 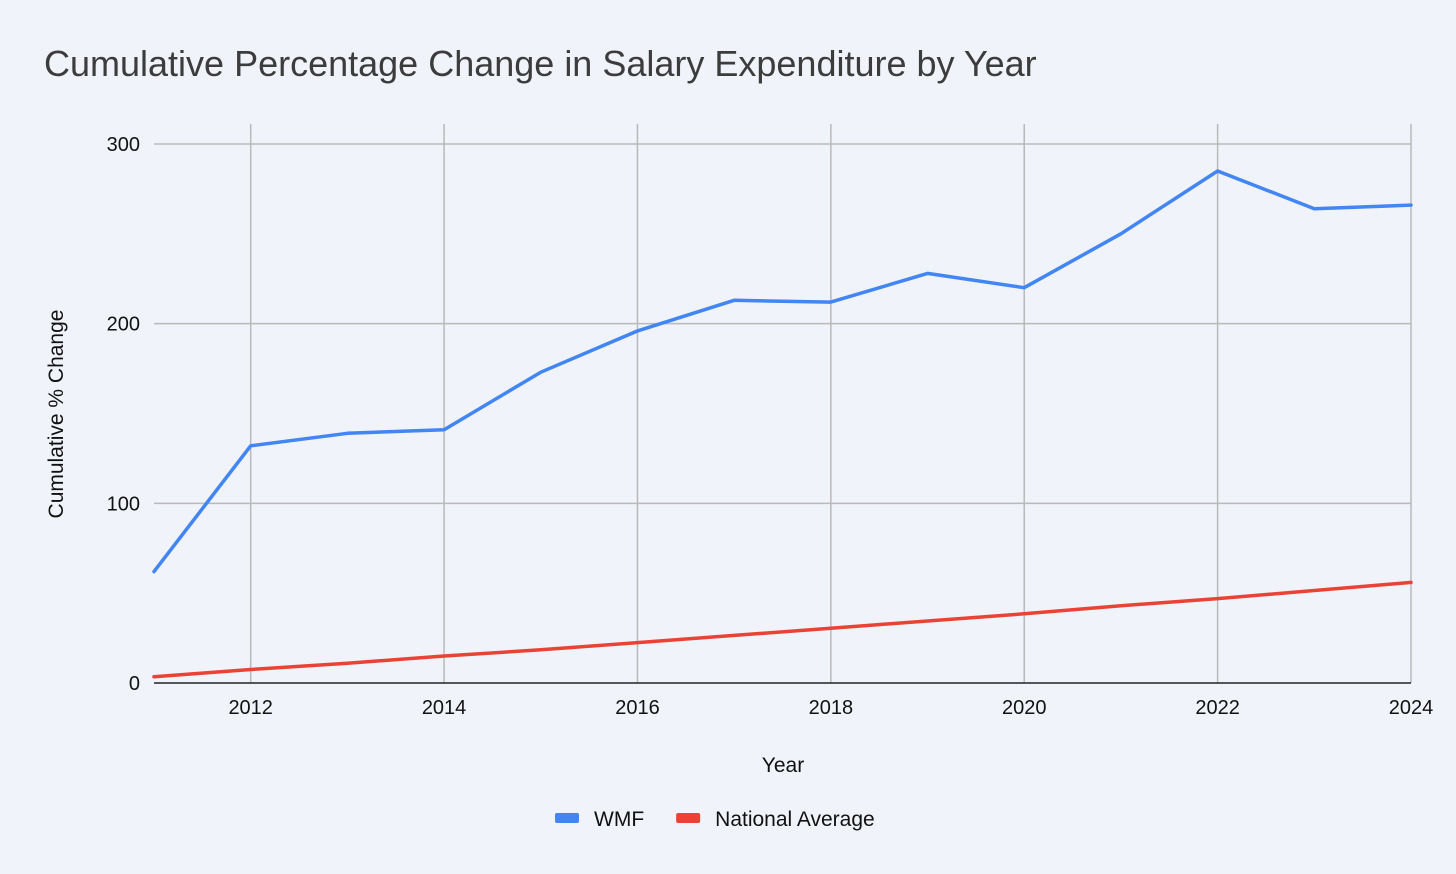 I want to click on legend-label-1: National Average, so click(x=795, y=819).